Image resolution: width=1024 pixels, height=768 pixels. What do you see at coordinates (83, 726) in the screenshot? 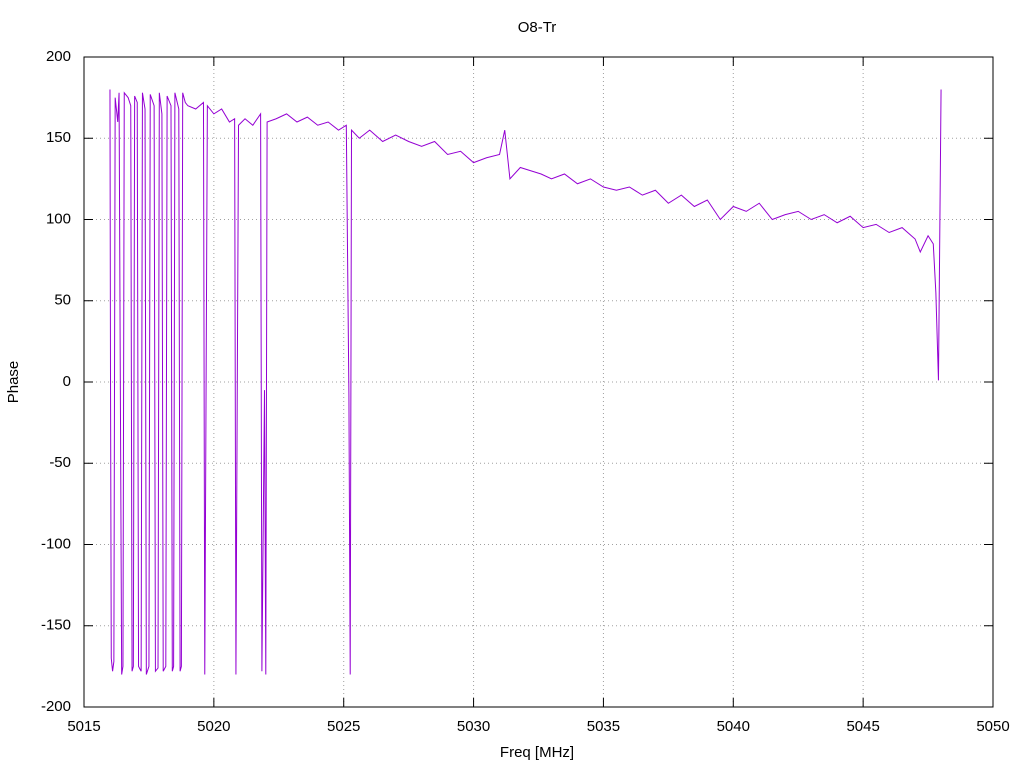
I see `x-tick-label: 5015` at bounding box center [83, 726].